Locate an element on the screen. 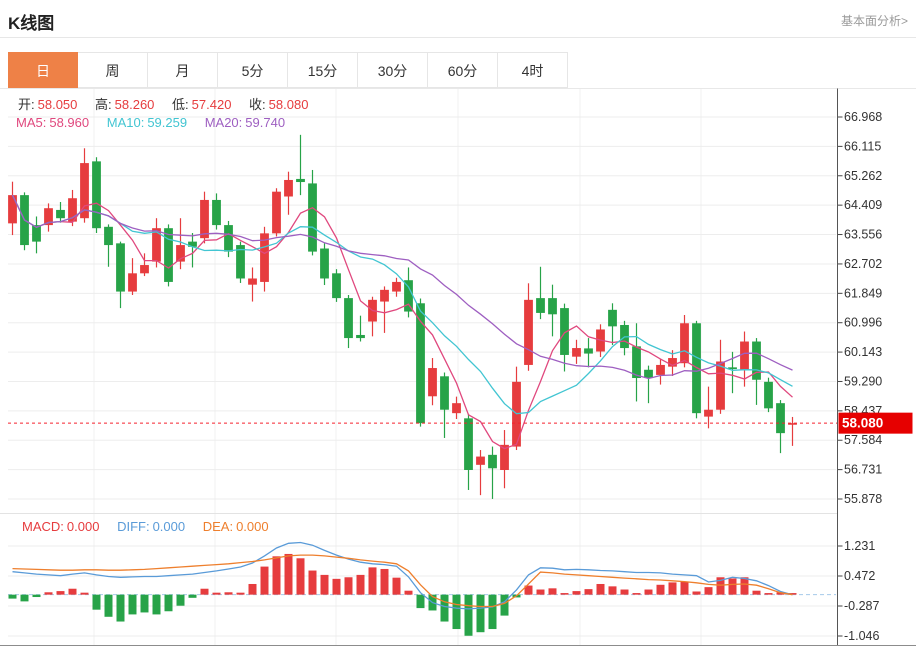 The height and width of the screenshot is (648, 916). ma20-value: 59.740 is located at coordinates (265, 122).